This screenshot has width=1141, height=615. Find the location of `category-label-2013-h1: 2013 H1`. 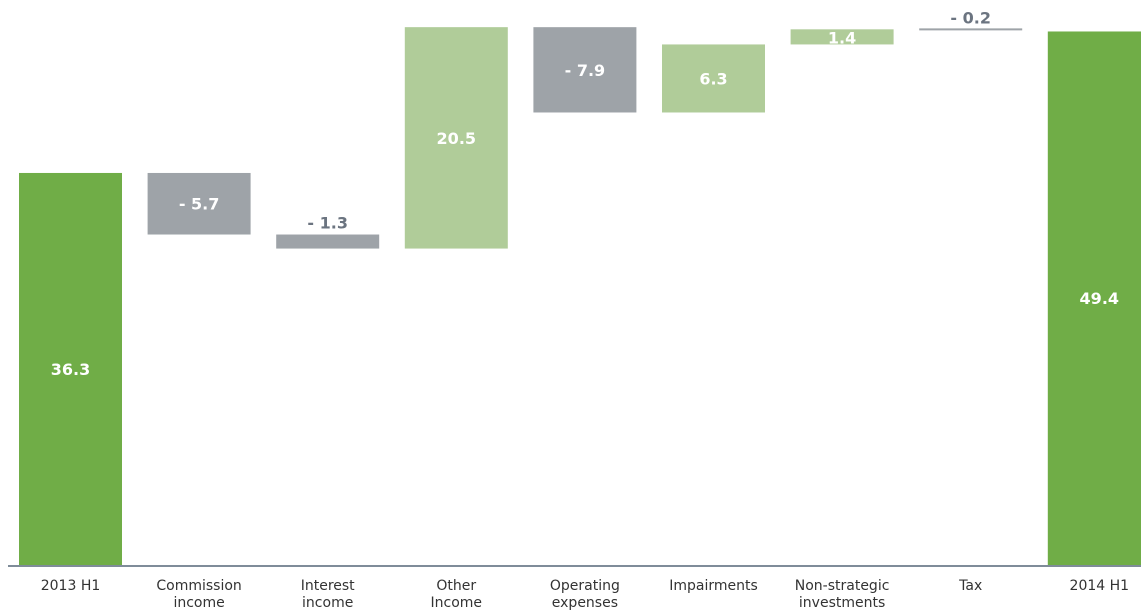

category-label-2013-h1: 2013 H1 is located at coordinates (71, 586).